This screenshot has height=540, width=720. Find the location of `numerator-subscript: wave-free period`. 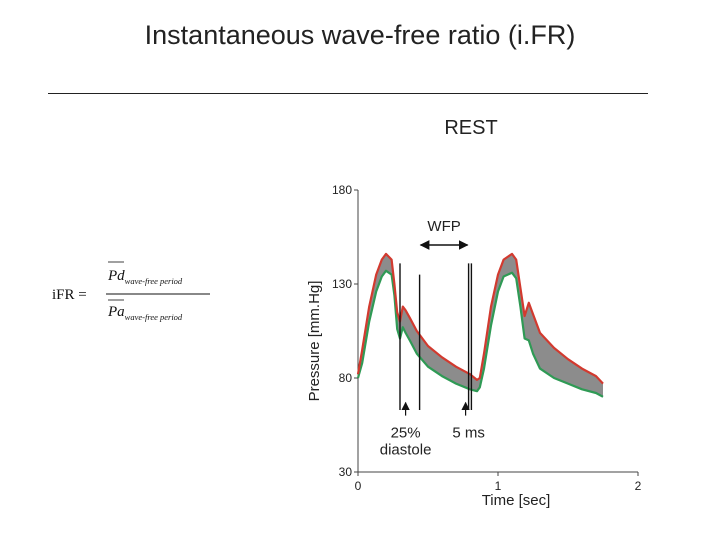

numerator-subscript: wave-free period is located at coordinates (154, 281).